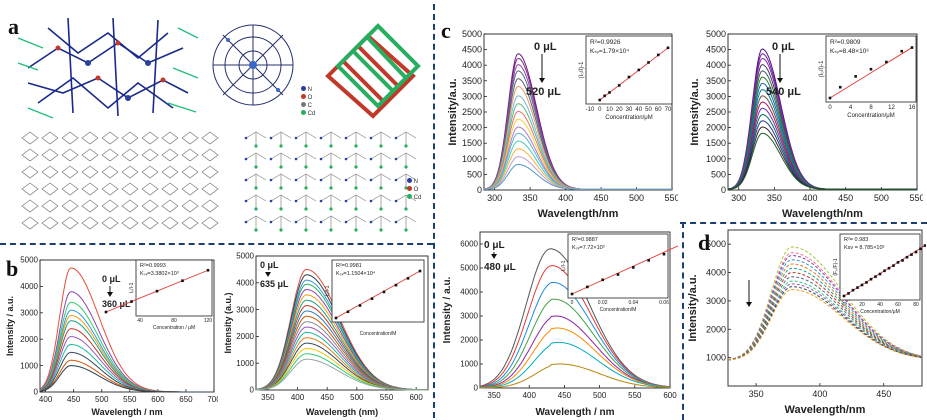 The height and width of the screenshot is (420, 927). What do you see at coordinates (624, 270) in the screenshot?
I see `inset-fit-line` at bounding box center [624, 270].